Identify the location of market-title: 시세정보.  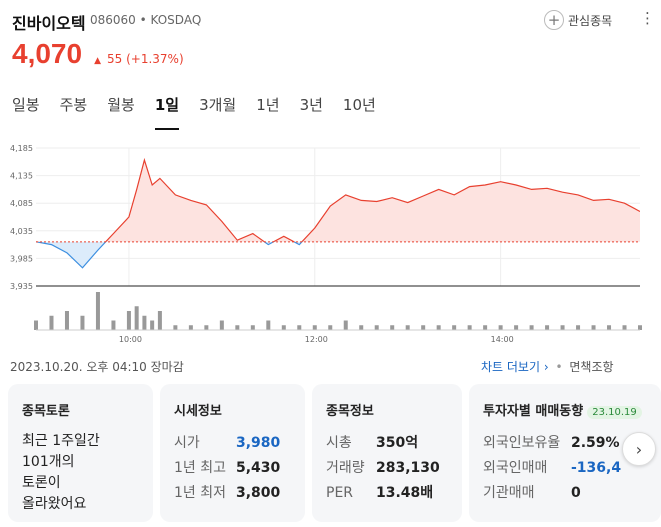
(198, 411).